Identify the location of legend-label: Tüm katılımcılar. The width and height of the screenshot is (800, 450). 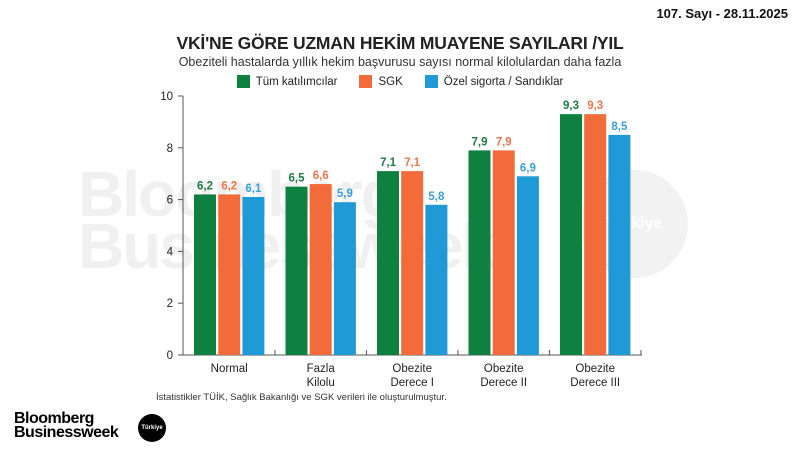
(296, 81).